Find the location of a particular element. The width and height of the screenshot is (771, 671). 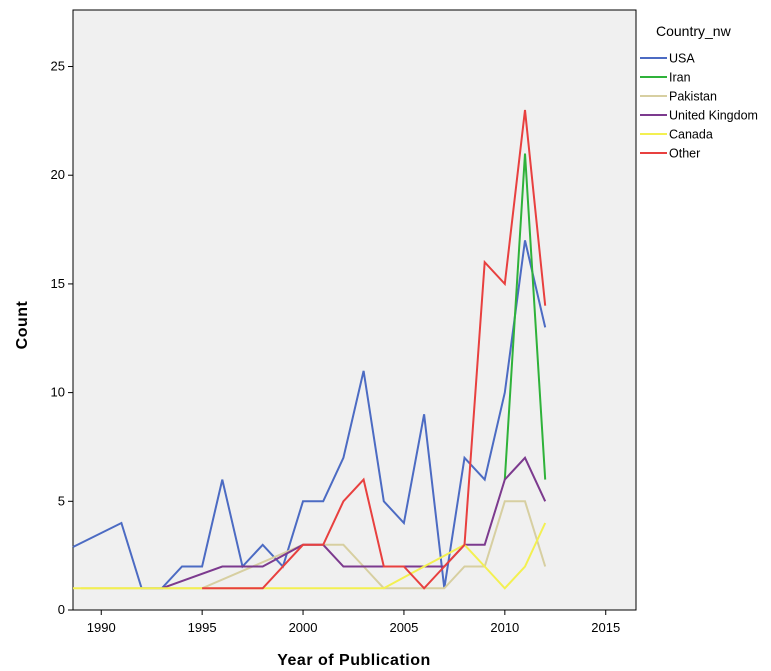

legend-items: USA Iran Pakistan United Kingdom Canada Other is located at coordinates (699, 106).